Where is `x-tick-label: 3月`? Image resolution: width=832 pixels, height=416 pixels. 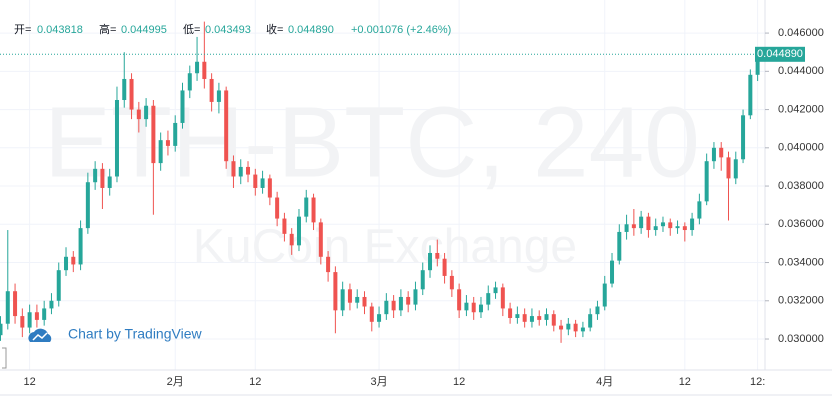
x-tick-label: 3月 is located at coordinates (378, 382).